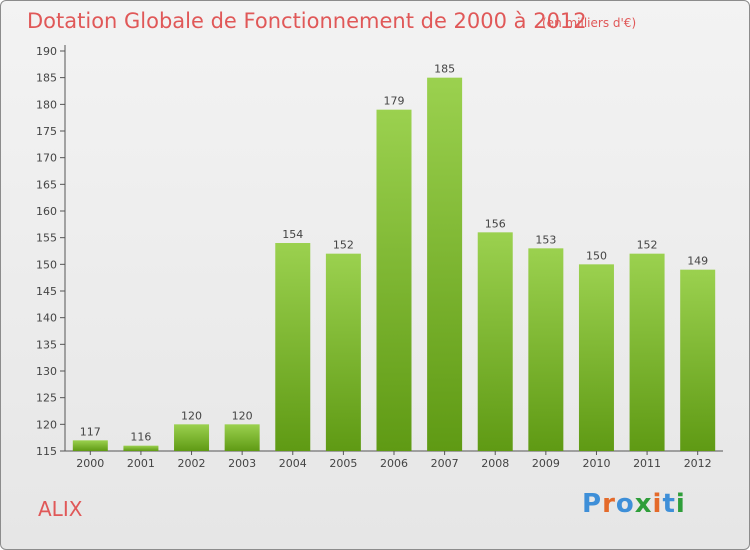  I want to click on bar-value-label: 117, so click(90, 431).